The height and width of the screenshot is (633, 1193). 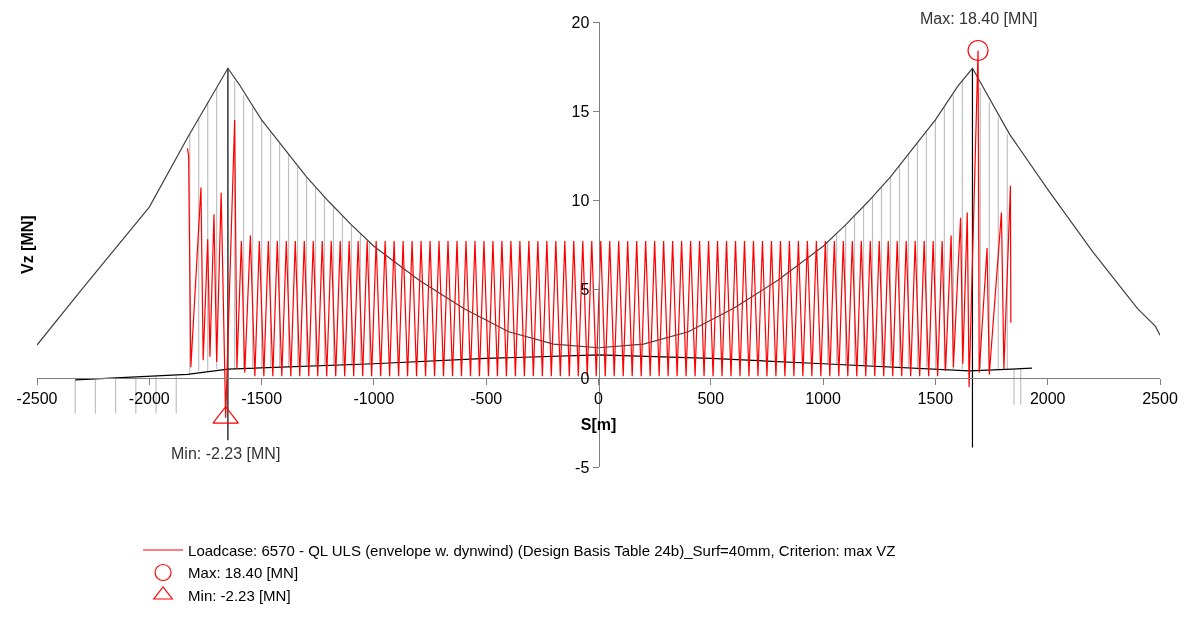 What do you see at coordinates (486, 399) in the screenshot?
I see `x-tick-label: -500` at bounding box center [486, 399].